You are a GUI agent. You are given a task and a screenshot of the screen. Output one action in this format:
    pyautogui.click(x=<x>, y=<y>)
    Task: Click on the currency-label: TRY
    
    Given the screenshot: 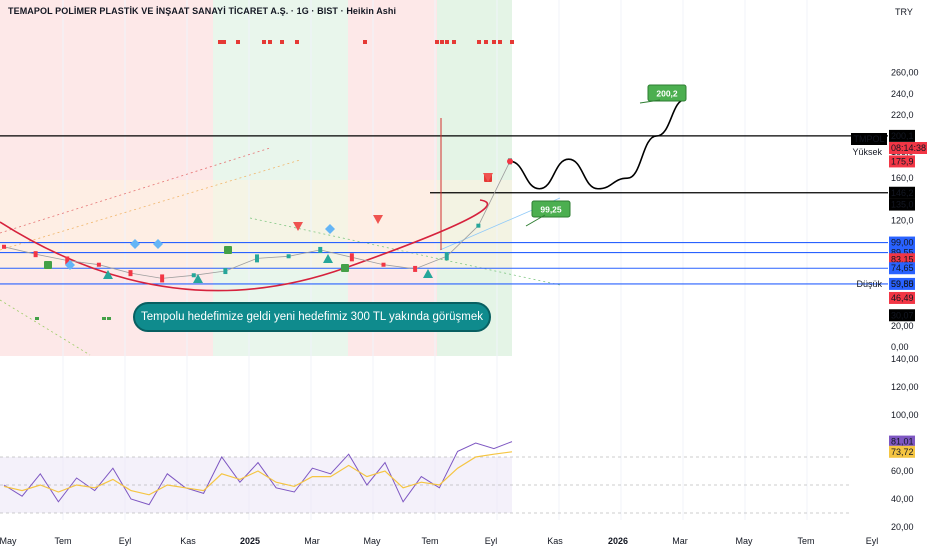 What is the action you would take?
    pyautogui.click(x=904, y=12)
    